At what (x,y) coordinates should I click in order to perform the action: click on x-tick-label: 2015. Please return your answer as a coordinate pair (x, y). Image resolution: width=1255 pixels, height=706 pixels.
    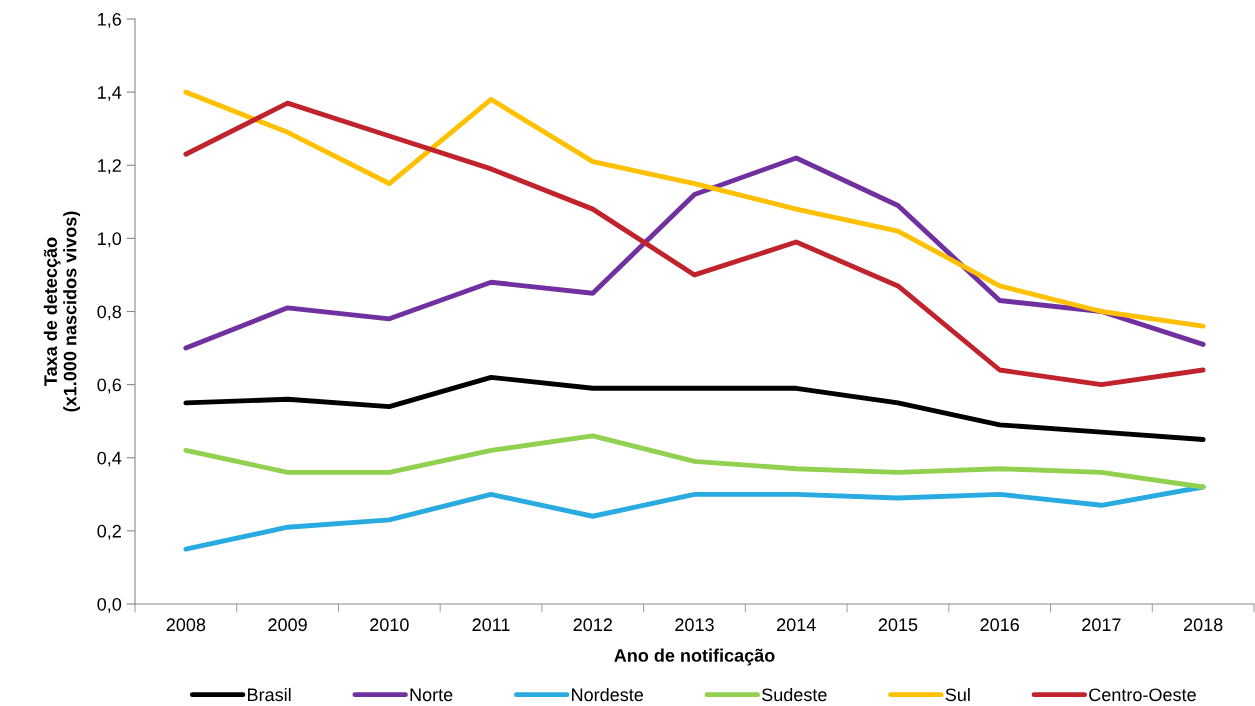
    Looking at the image, I should click on (898, 625).